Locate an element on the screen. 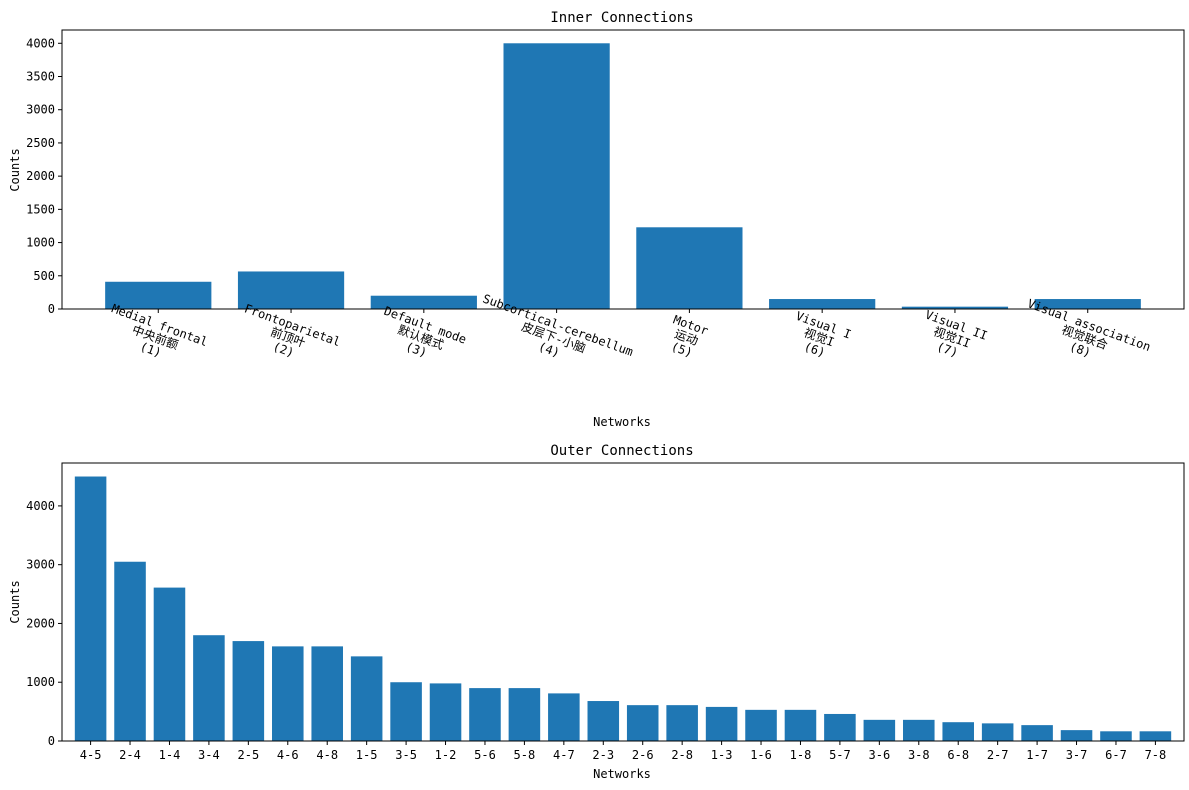  x-tick-label: Motor运动(5) is located at coordinates (686, 337).